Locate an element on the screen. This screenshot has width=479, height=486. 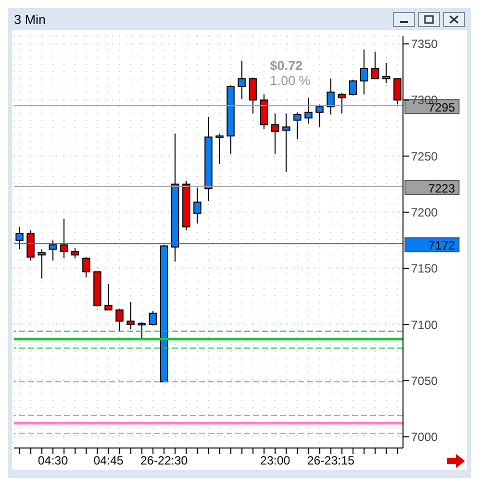
y-tick-label: 7050 is located at coordinates (424, 381).